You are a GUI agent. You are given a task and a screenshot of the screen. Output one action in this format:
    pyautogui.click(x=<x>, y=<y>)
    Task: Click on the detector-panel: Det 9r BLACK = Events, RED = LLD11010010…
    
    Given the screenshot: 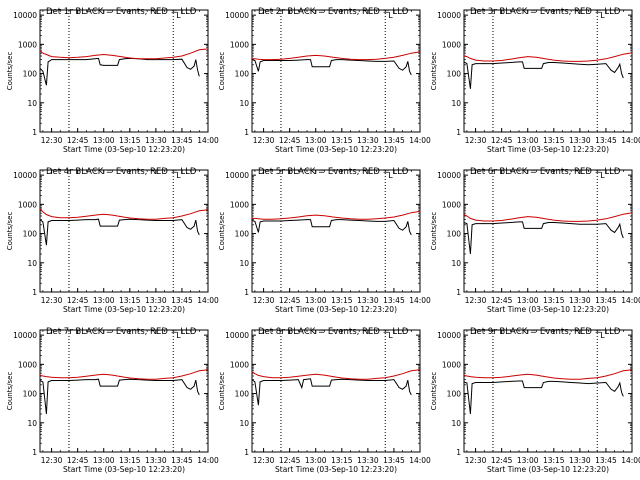 What is the action you would take?
    pyautogui.click(x=535, y=400)
    